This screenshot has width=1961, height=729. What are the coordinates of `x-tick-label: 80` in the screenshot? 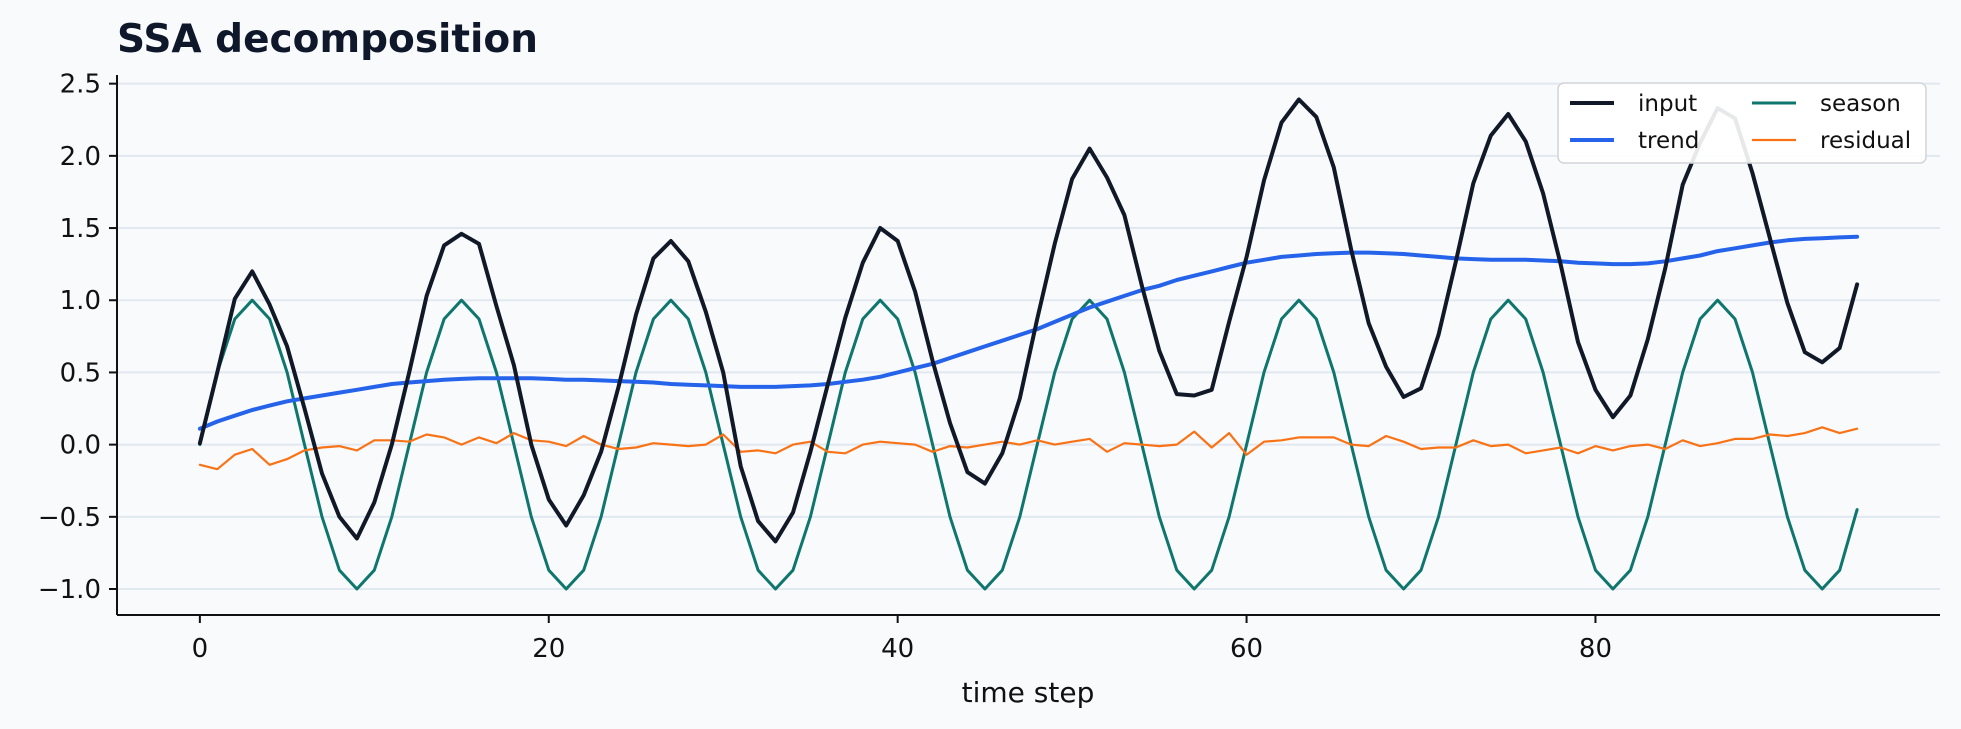 It's located at (1595, 649).